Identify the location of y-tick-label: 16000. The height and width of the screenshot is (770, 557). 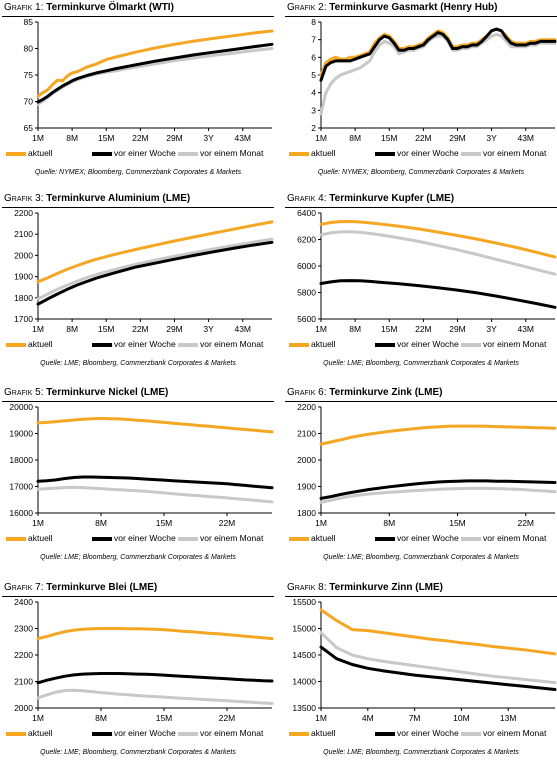
(21, 513).